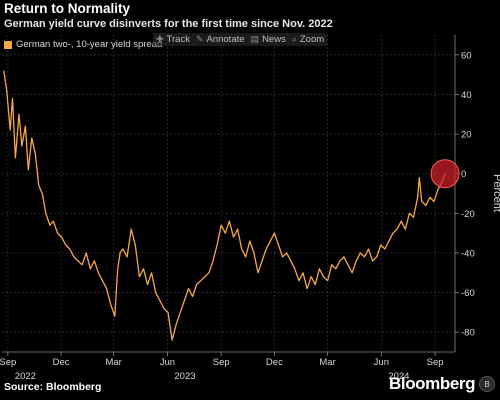 The width and height of the screenshot is (500, 400). Describe the element at coordinates (67, 8) in the screenshot. I see `chart-title: Return to Normality` at that location.